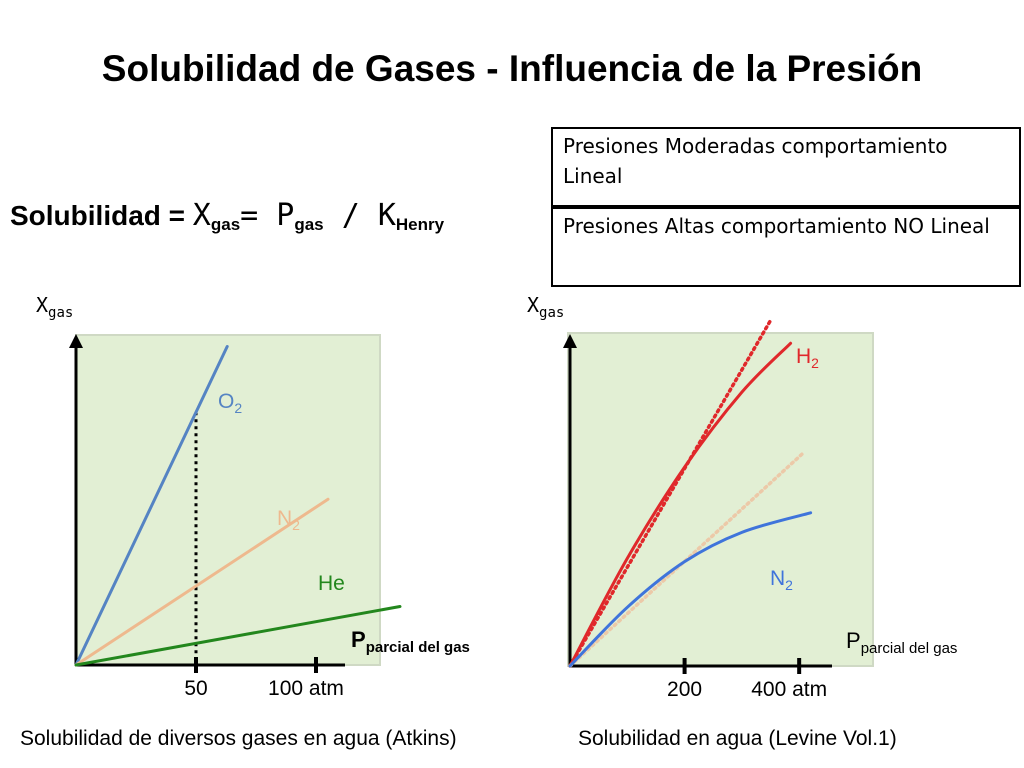  Describe the element at coordinates (202, 582) in the screenshot. I see `left-series-n2` at that location.